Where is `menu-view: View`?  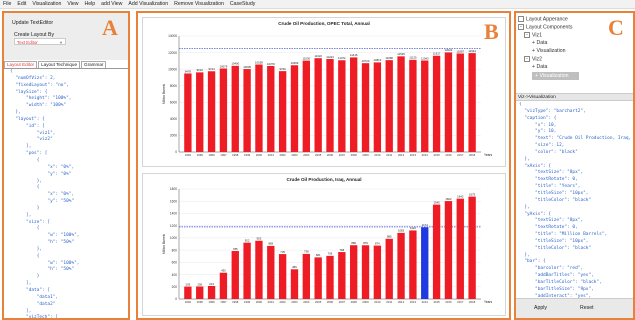 menu-view: View is located at coordinates (73, 4).